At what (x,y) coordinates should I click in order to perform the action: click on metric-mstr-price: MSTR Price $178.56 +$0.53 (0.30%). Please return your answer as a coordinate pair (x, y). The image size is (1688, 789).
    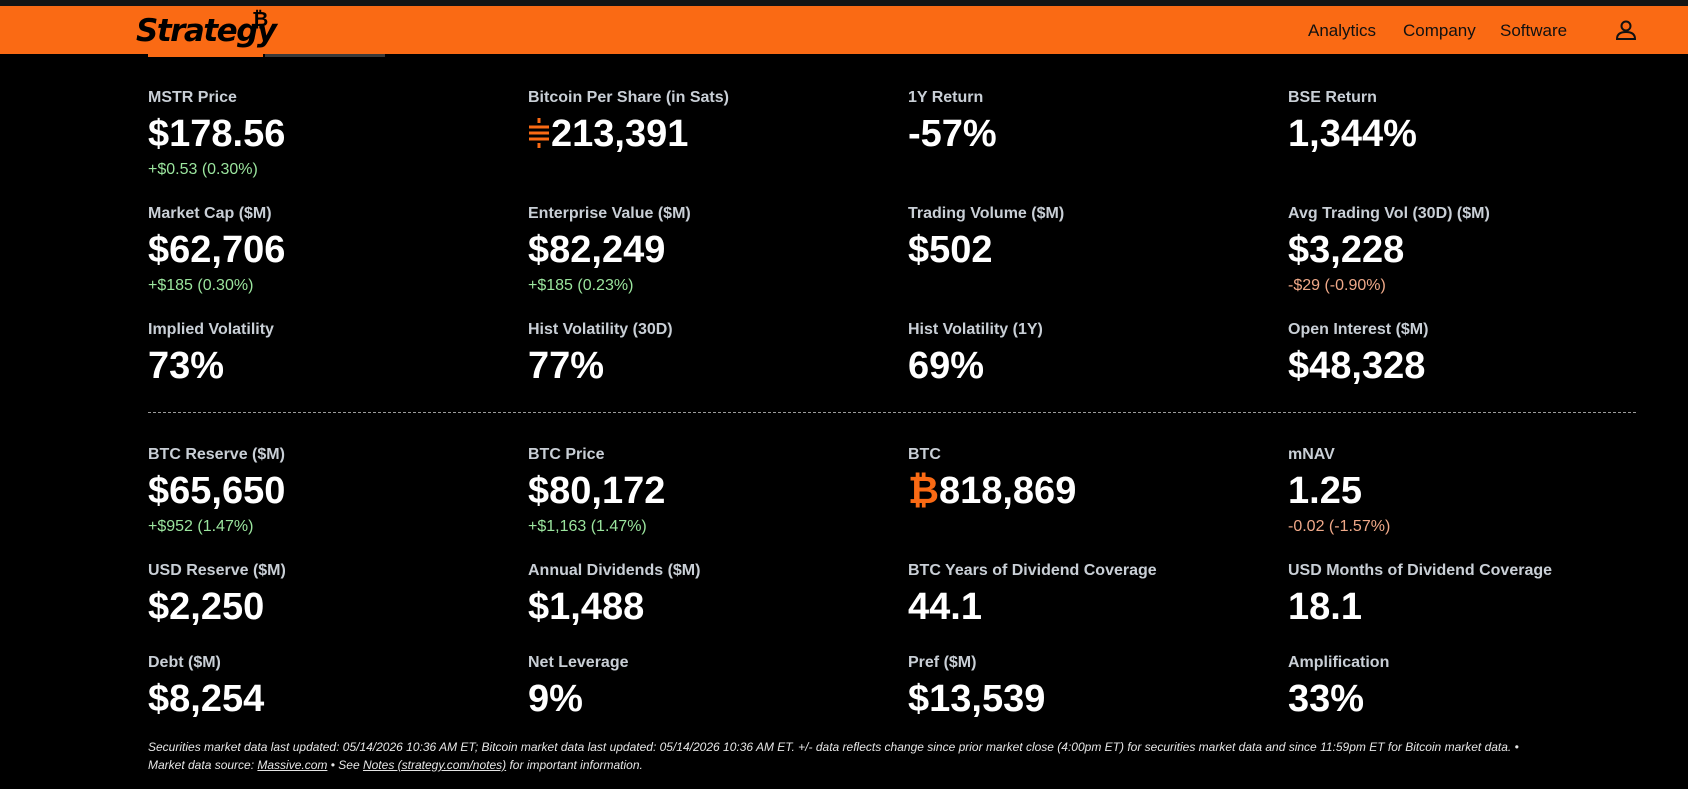
    Looking at the image, I should click on (328, 134).